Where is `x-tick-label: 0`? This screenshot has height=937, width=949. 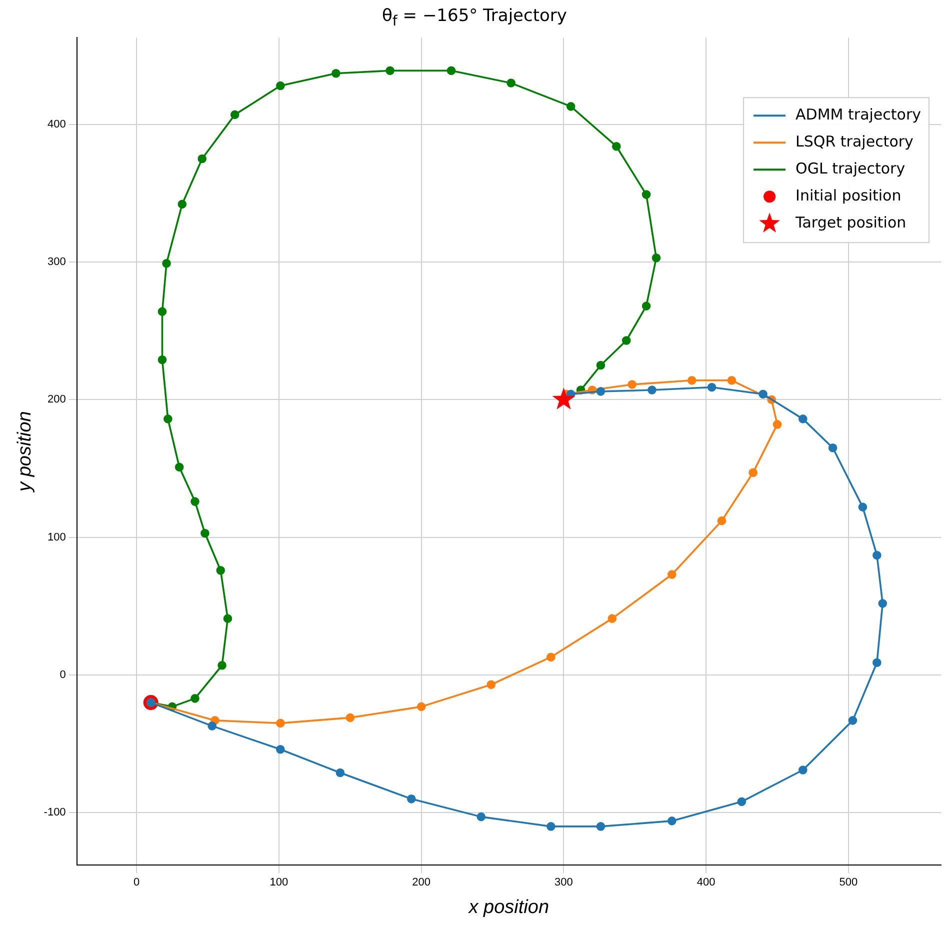 x-tick-label: 0 is located at coordinates (137, 882).